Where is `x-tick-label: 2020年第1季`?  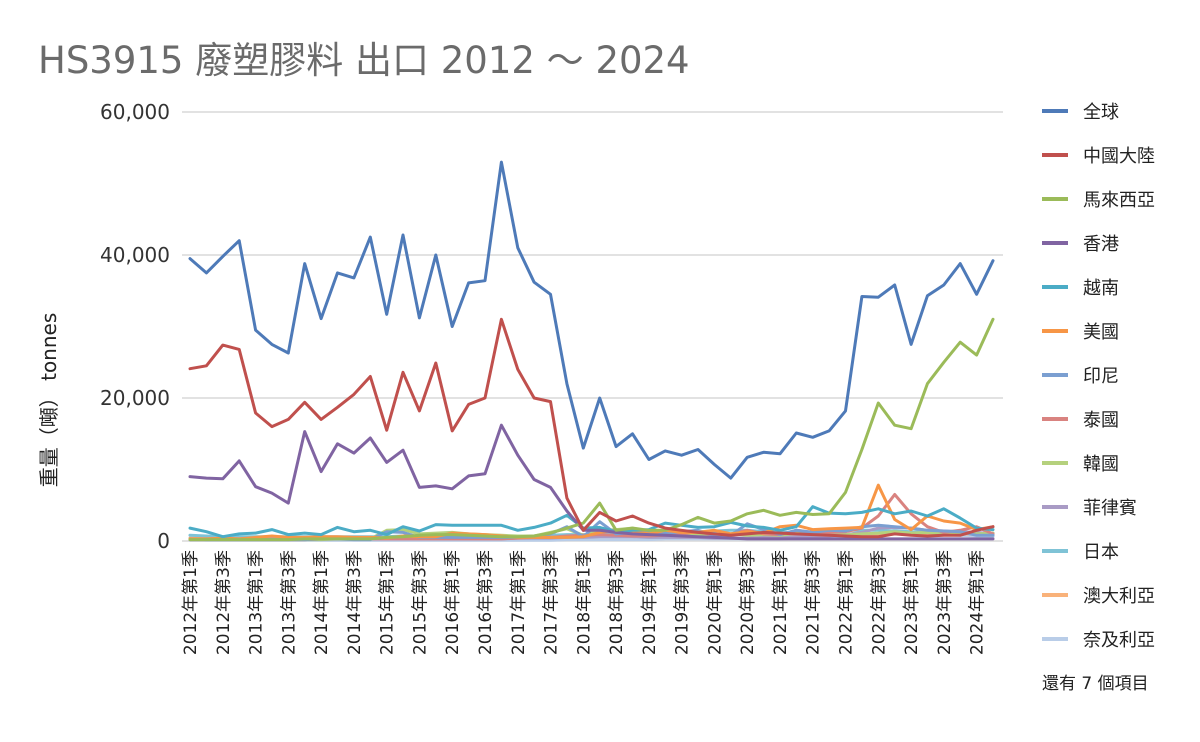
x-tick-label: 2020年第1季 is located at coordinates (715, 602).